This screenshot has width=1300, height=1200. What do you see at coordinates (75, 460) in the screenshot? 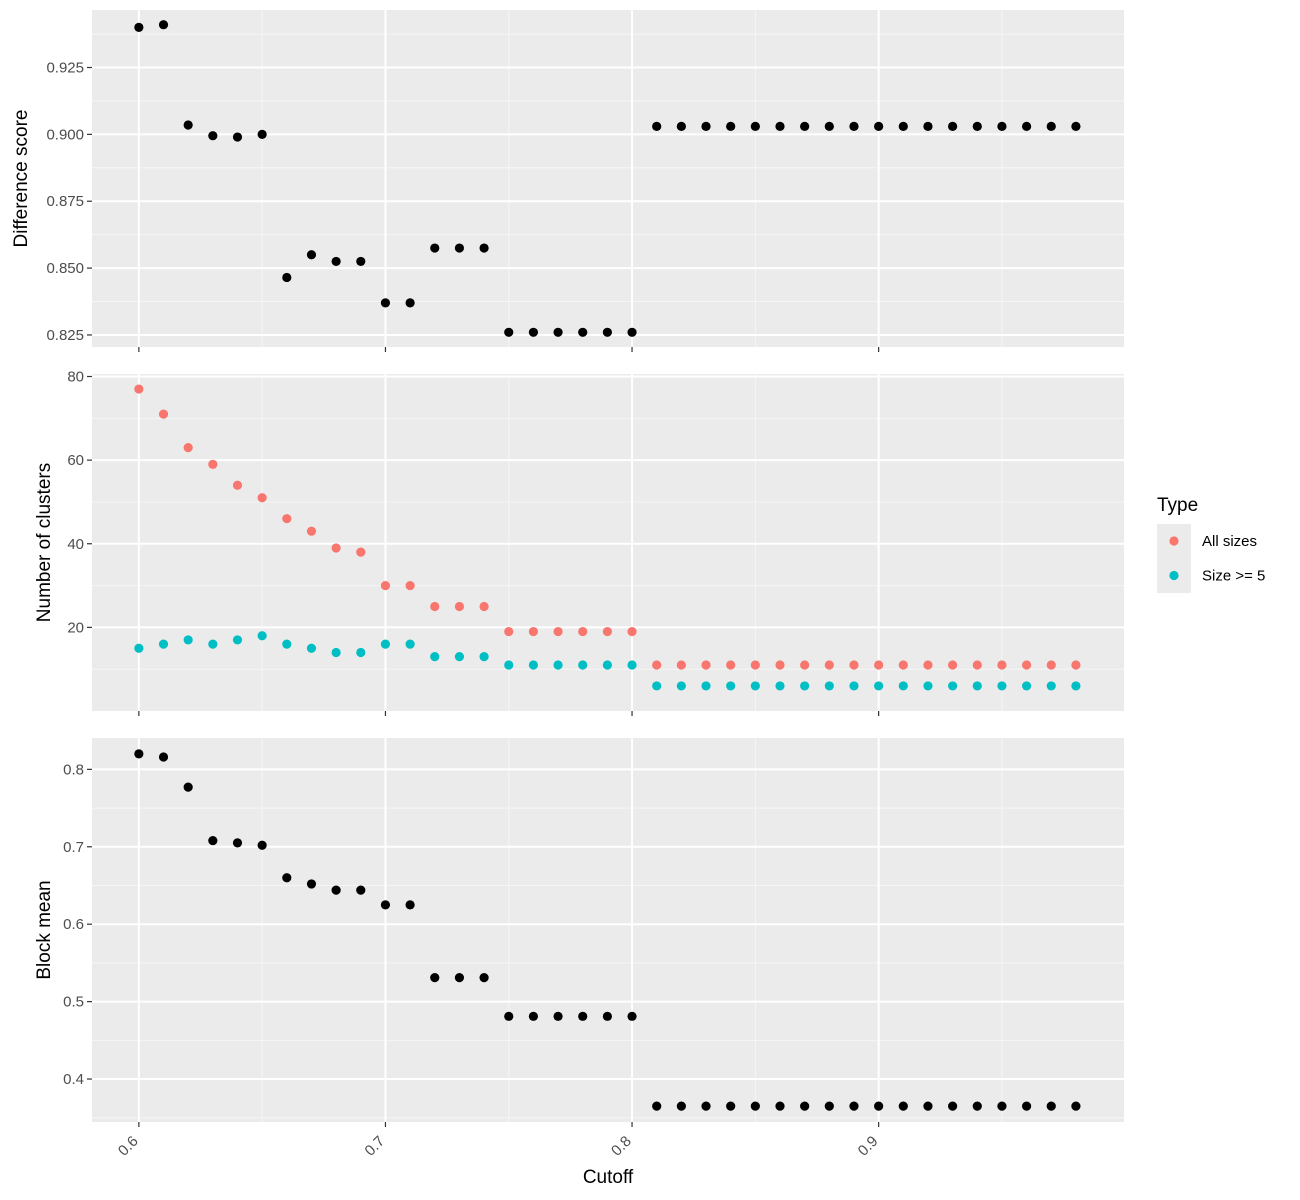
I see `y-tick-label: 60` at bounding box center [75, 460].